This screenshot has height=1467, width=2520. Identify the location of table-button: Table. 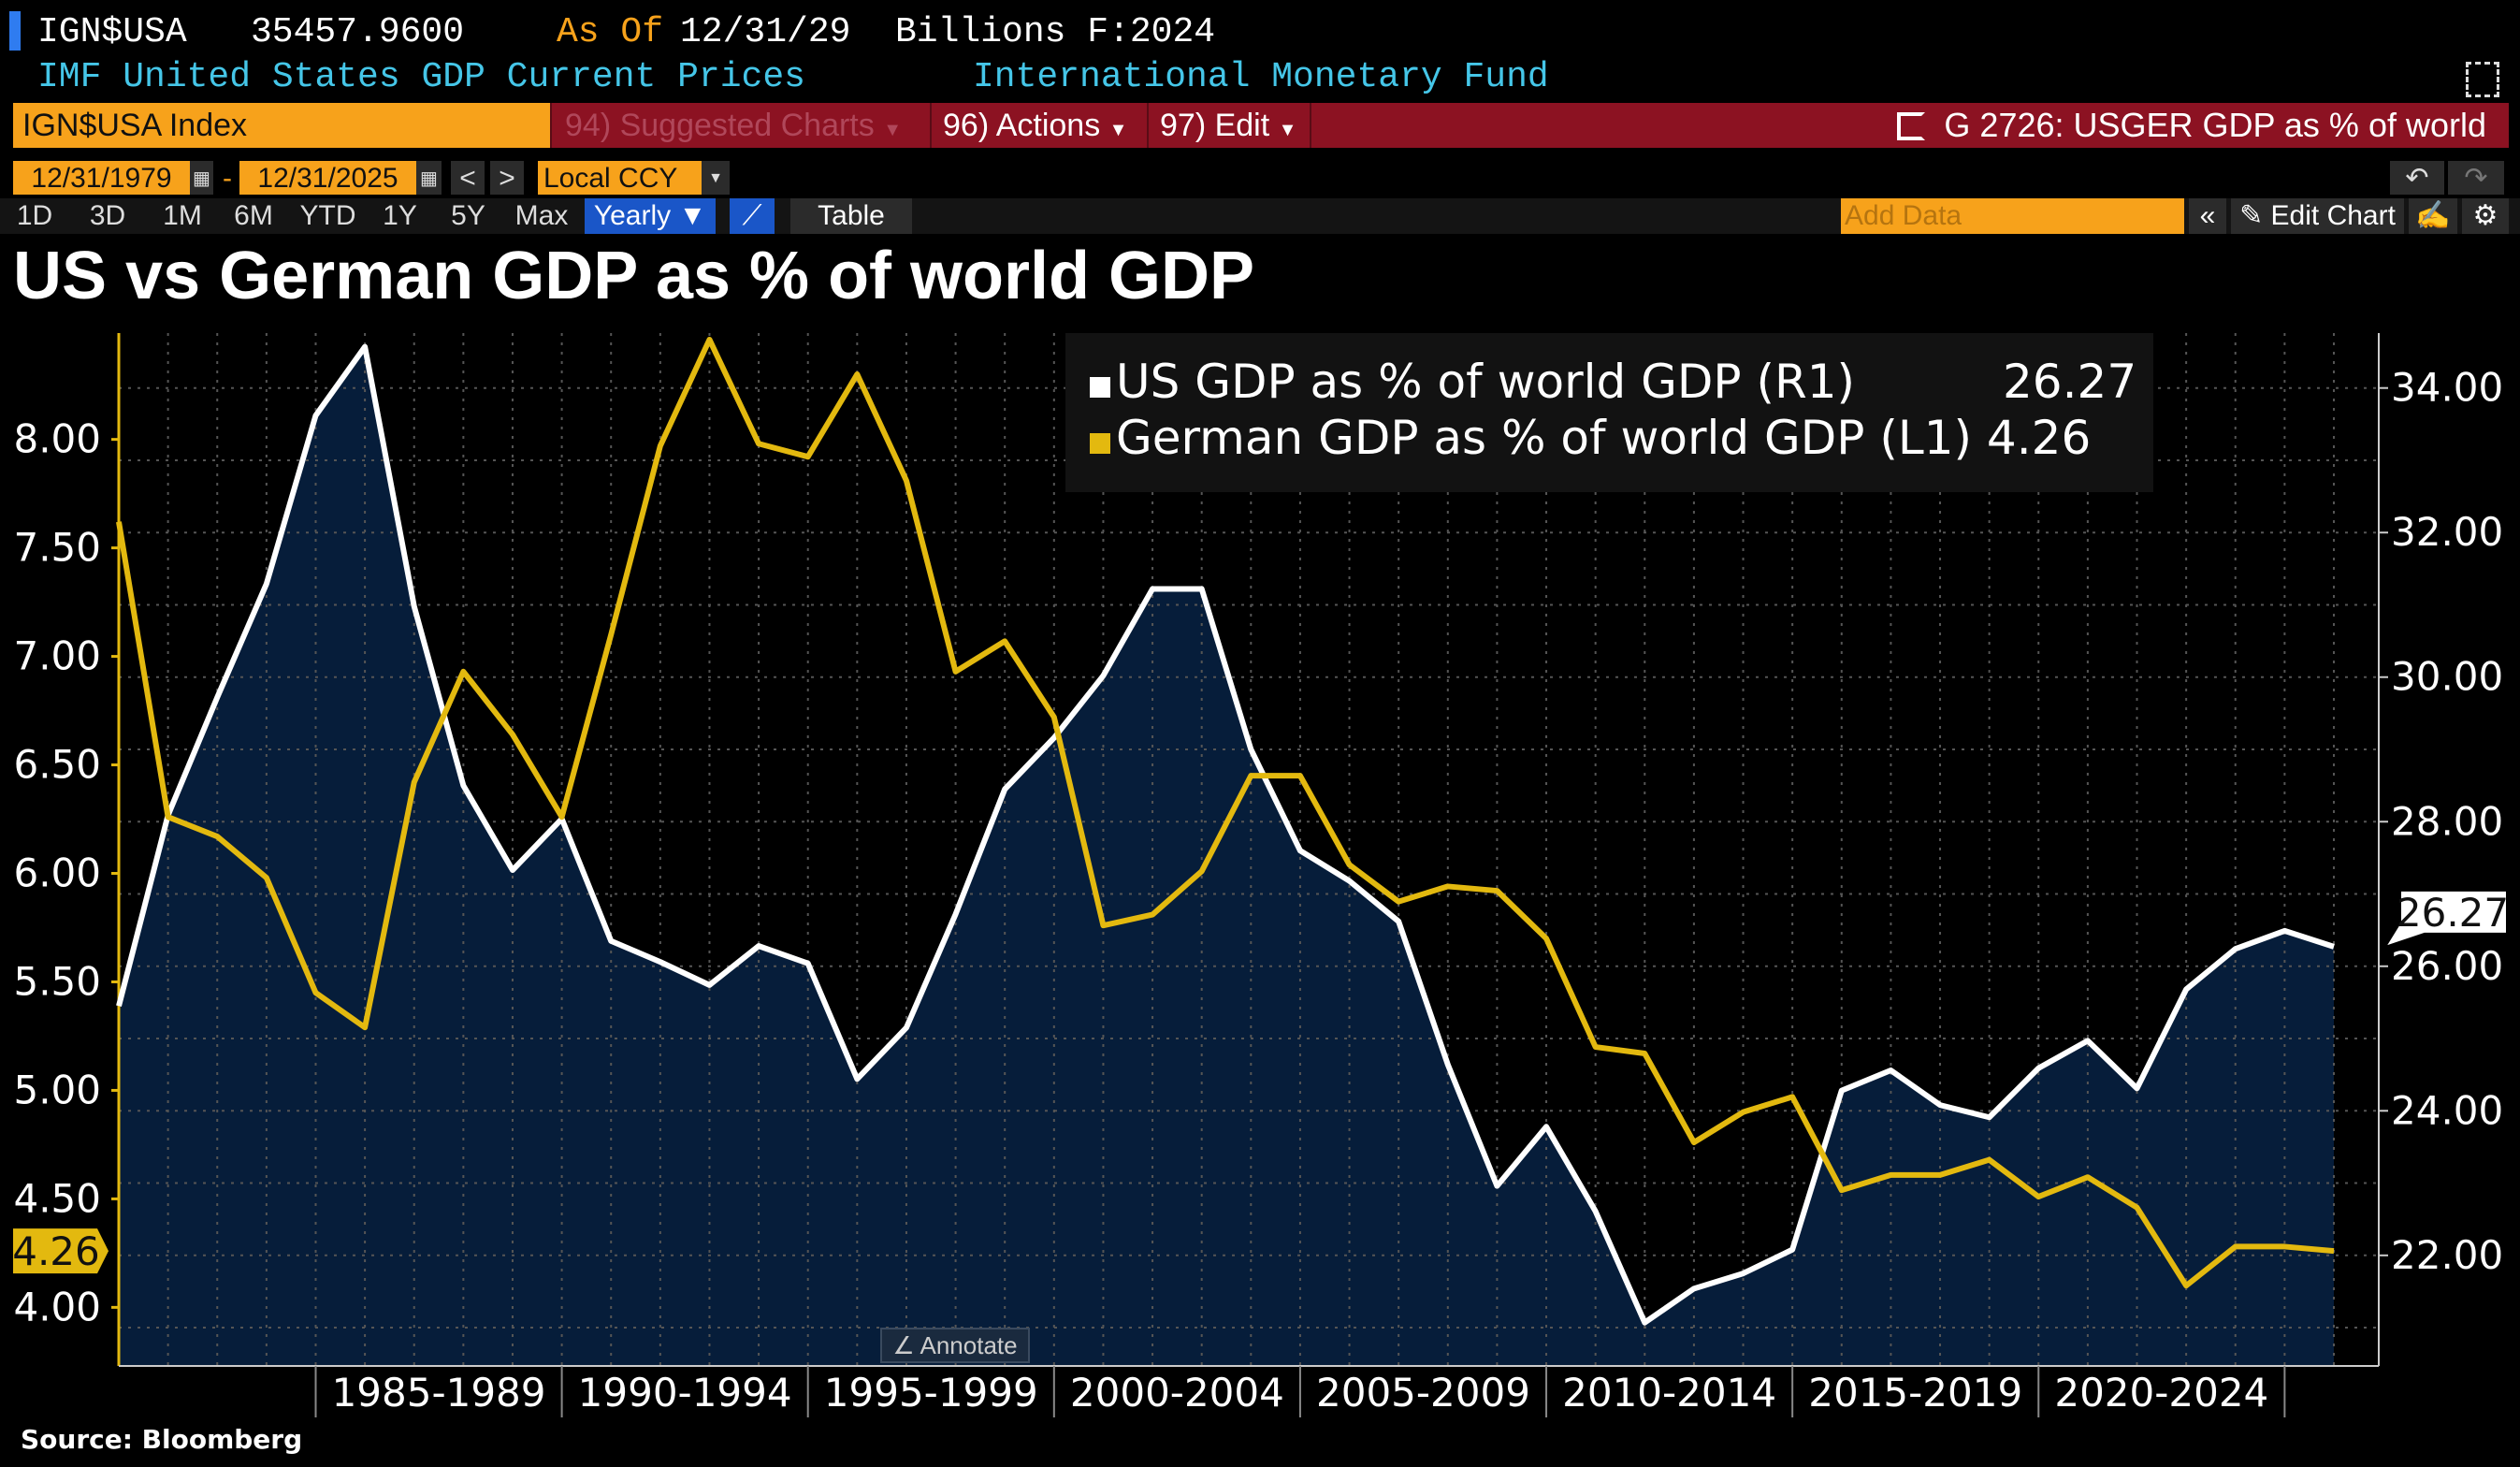
(851, 216).